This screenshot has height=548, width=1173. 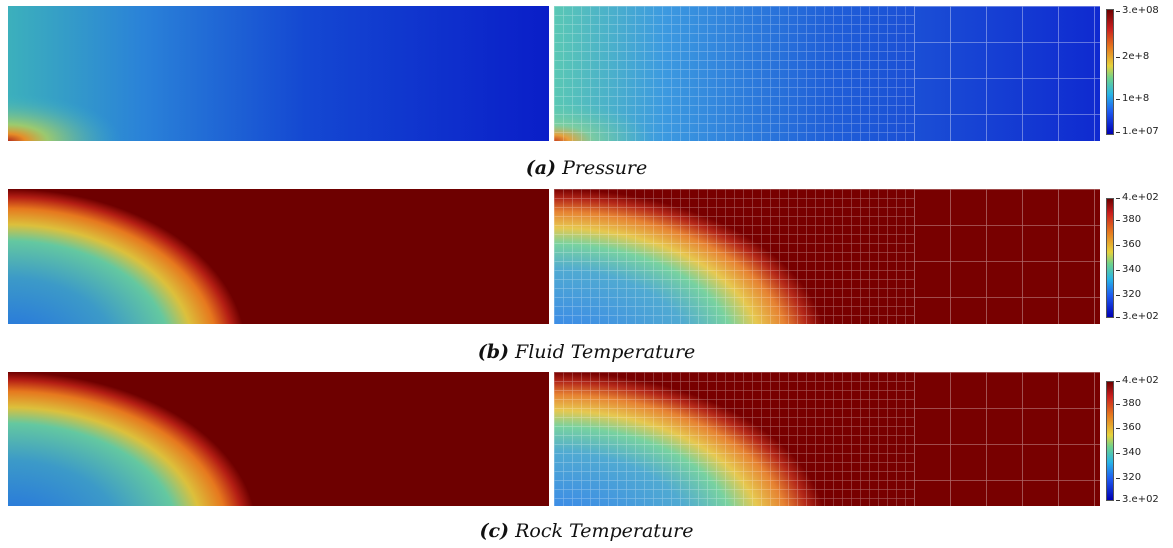 What do you see at coordinates (1128, 403) in the screenshot?
I see `rock-temperature-tick-1: 380` at bounding box center [1128, 403].